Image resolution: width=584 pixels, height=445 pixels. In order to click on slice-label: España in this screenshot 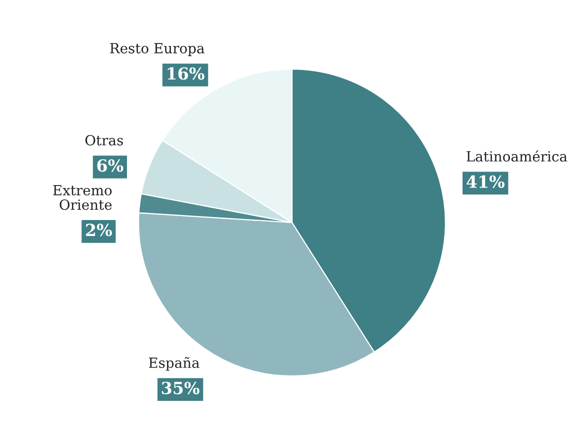, I will do `click(174, 364)`.